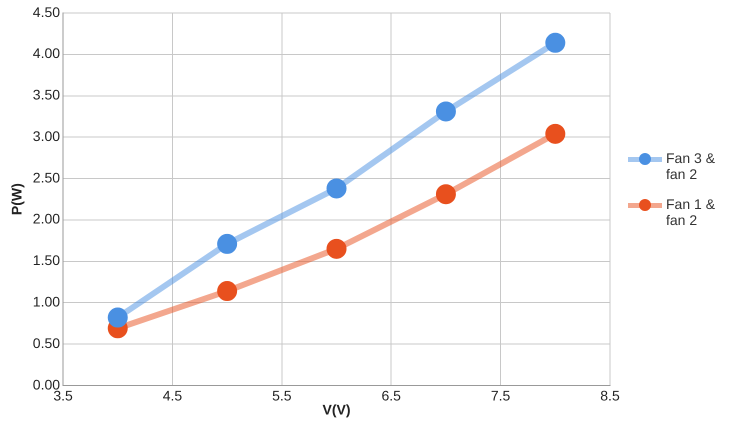 The width and height of the screenshot is (739, 423). Describe the element at coordinates (46, 218) in the screenshot. I see `y-tick-label: 2.00` at that location.